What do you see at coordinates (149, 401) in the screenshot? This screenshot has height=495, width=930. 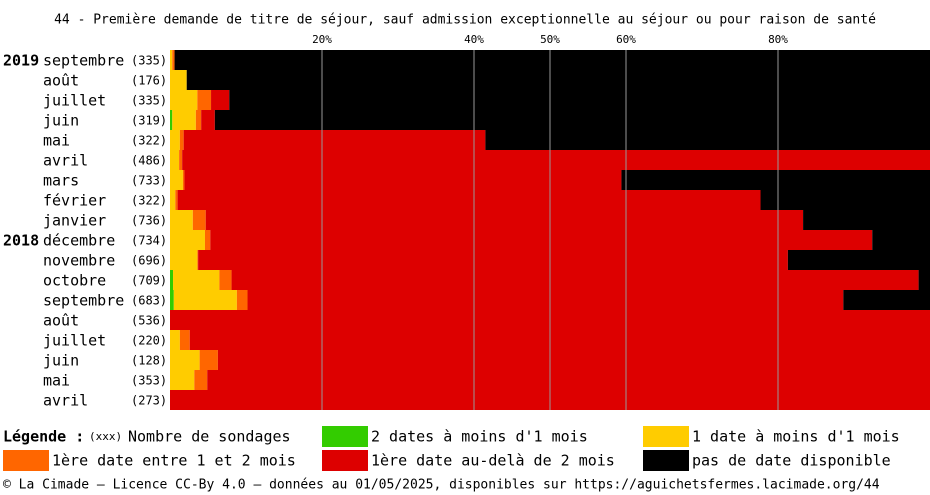 I see `sample-label: (273)` at bounding box center [149, 401].